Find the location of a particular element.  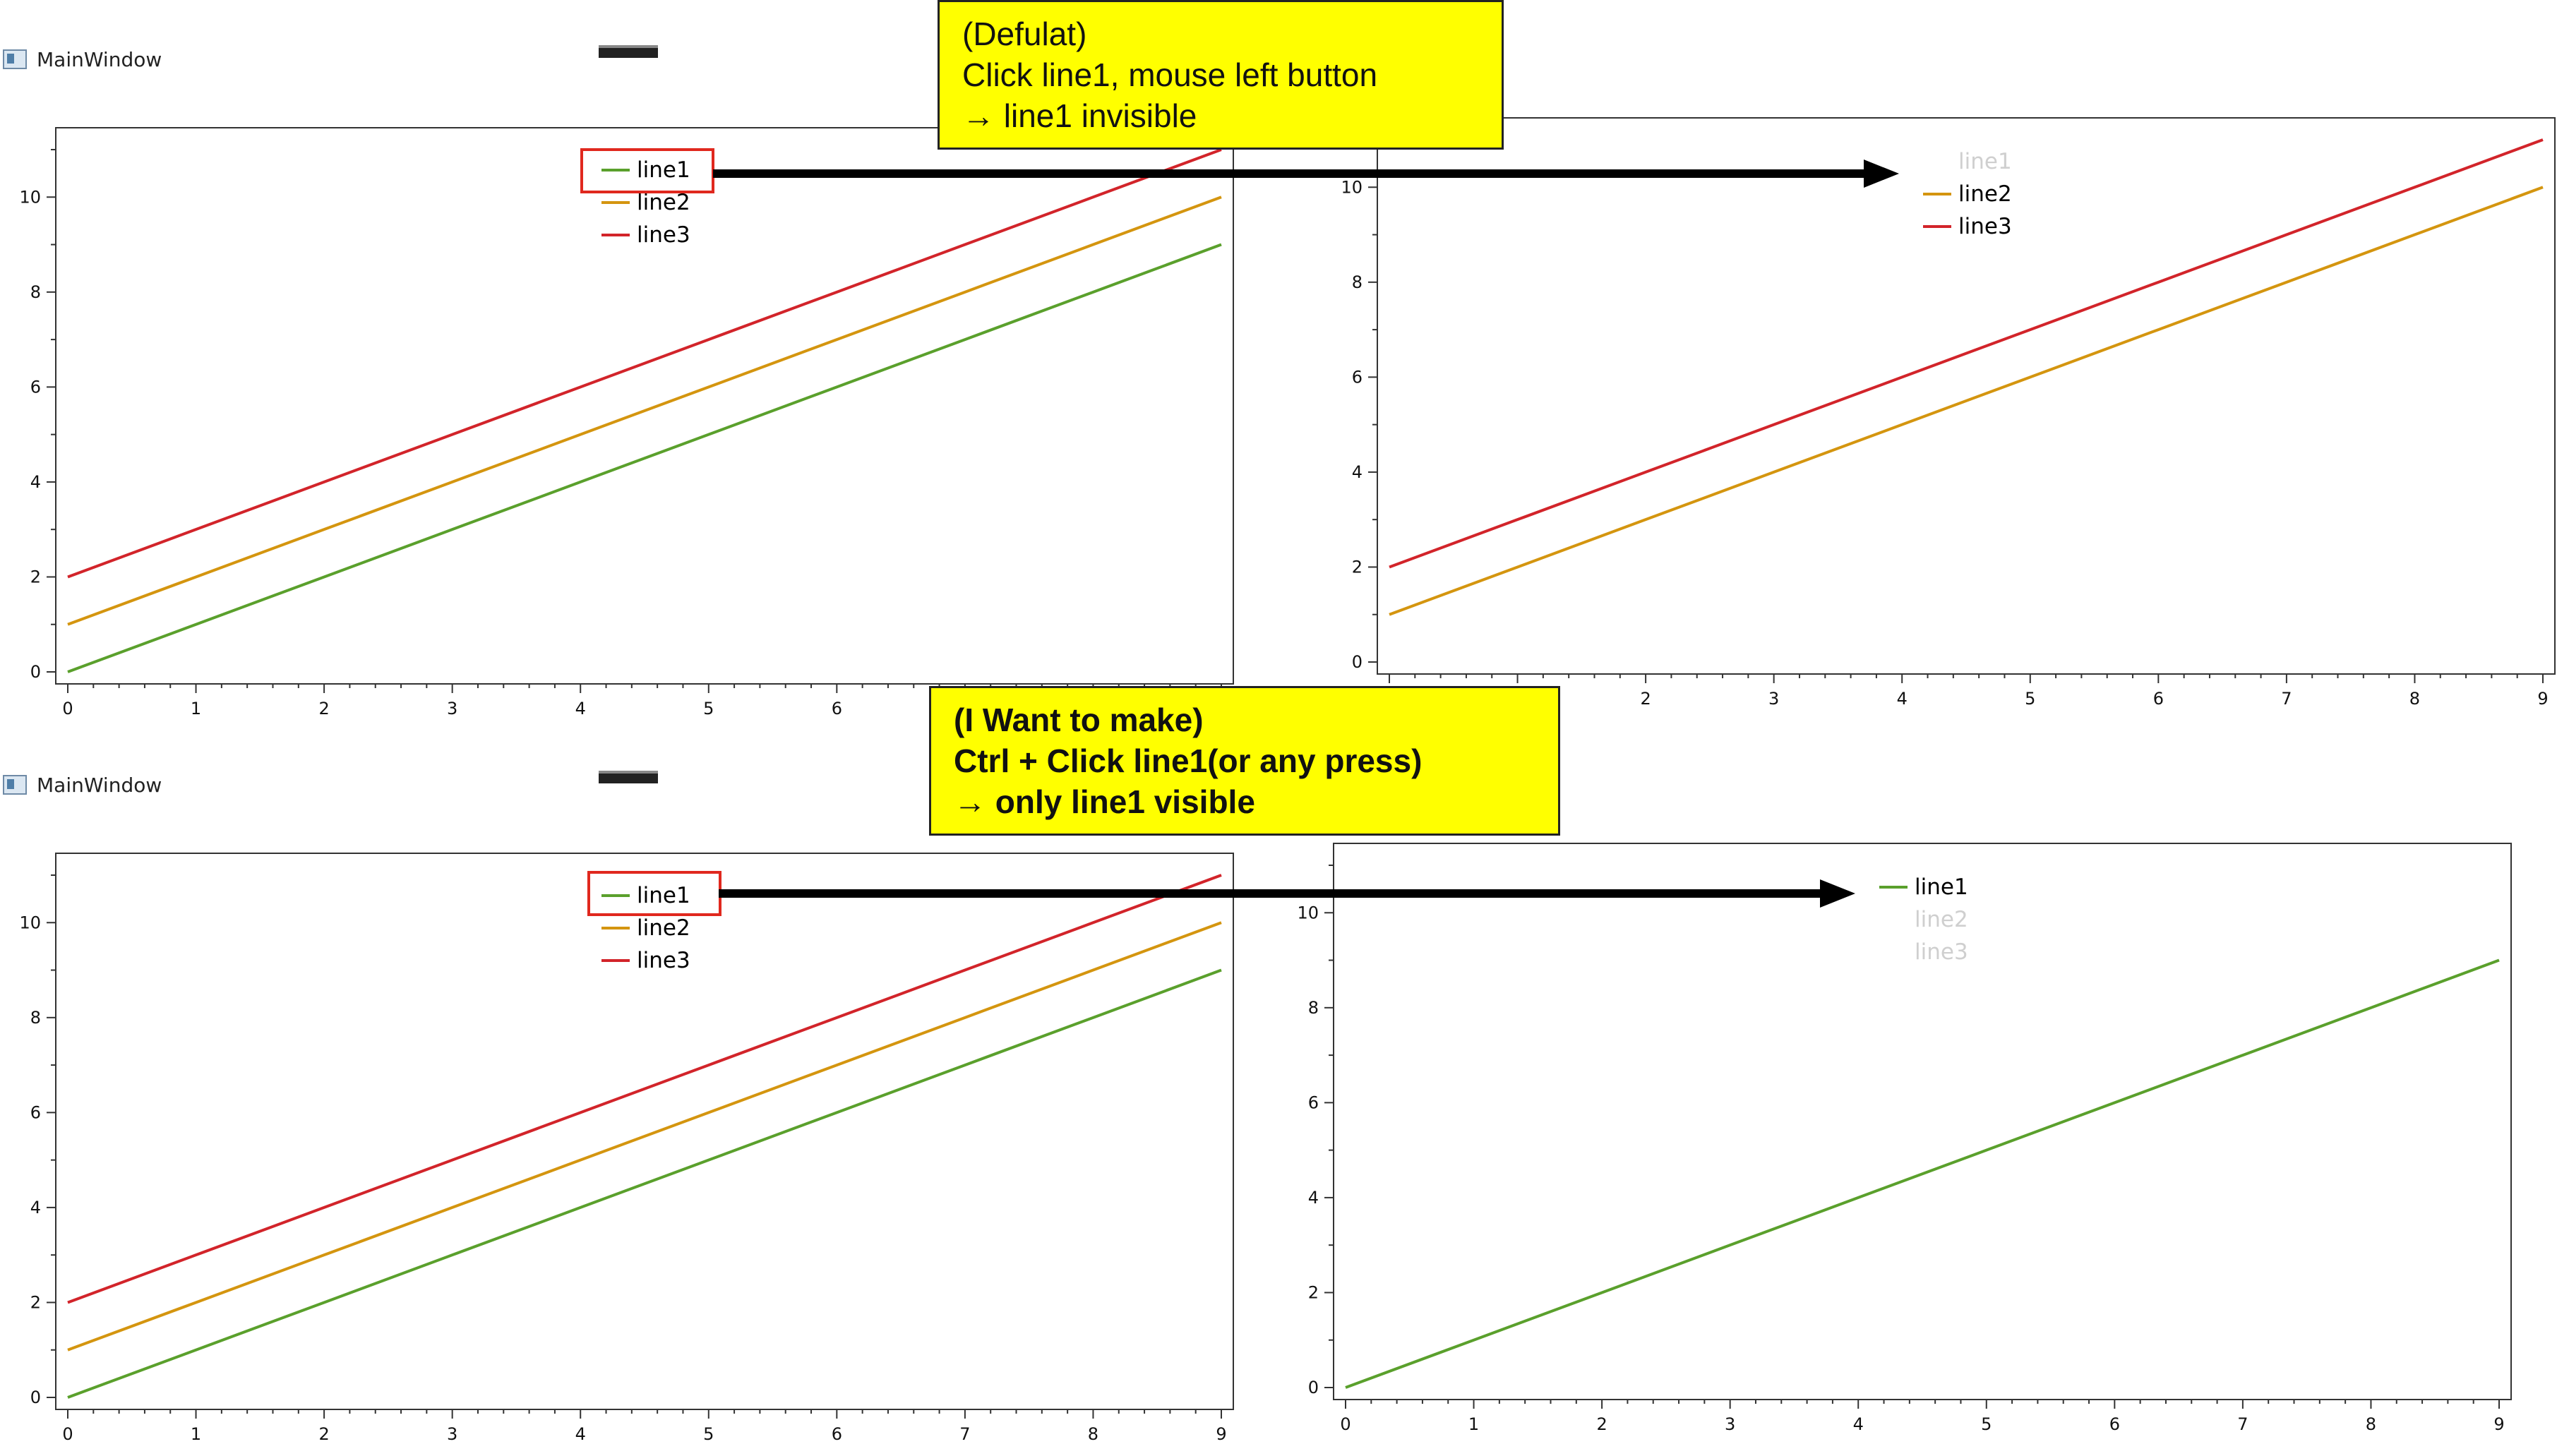

bottom-window-title: MainWindow is located at coordinates (99, 785).